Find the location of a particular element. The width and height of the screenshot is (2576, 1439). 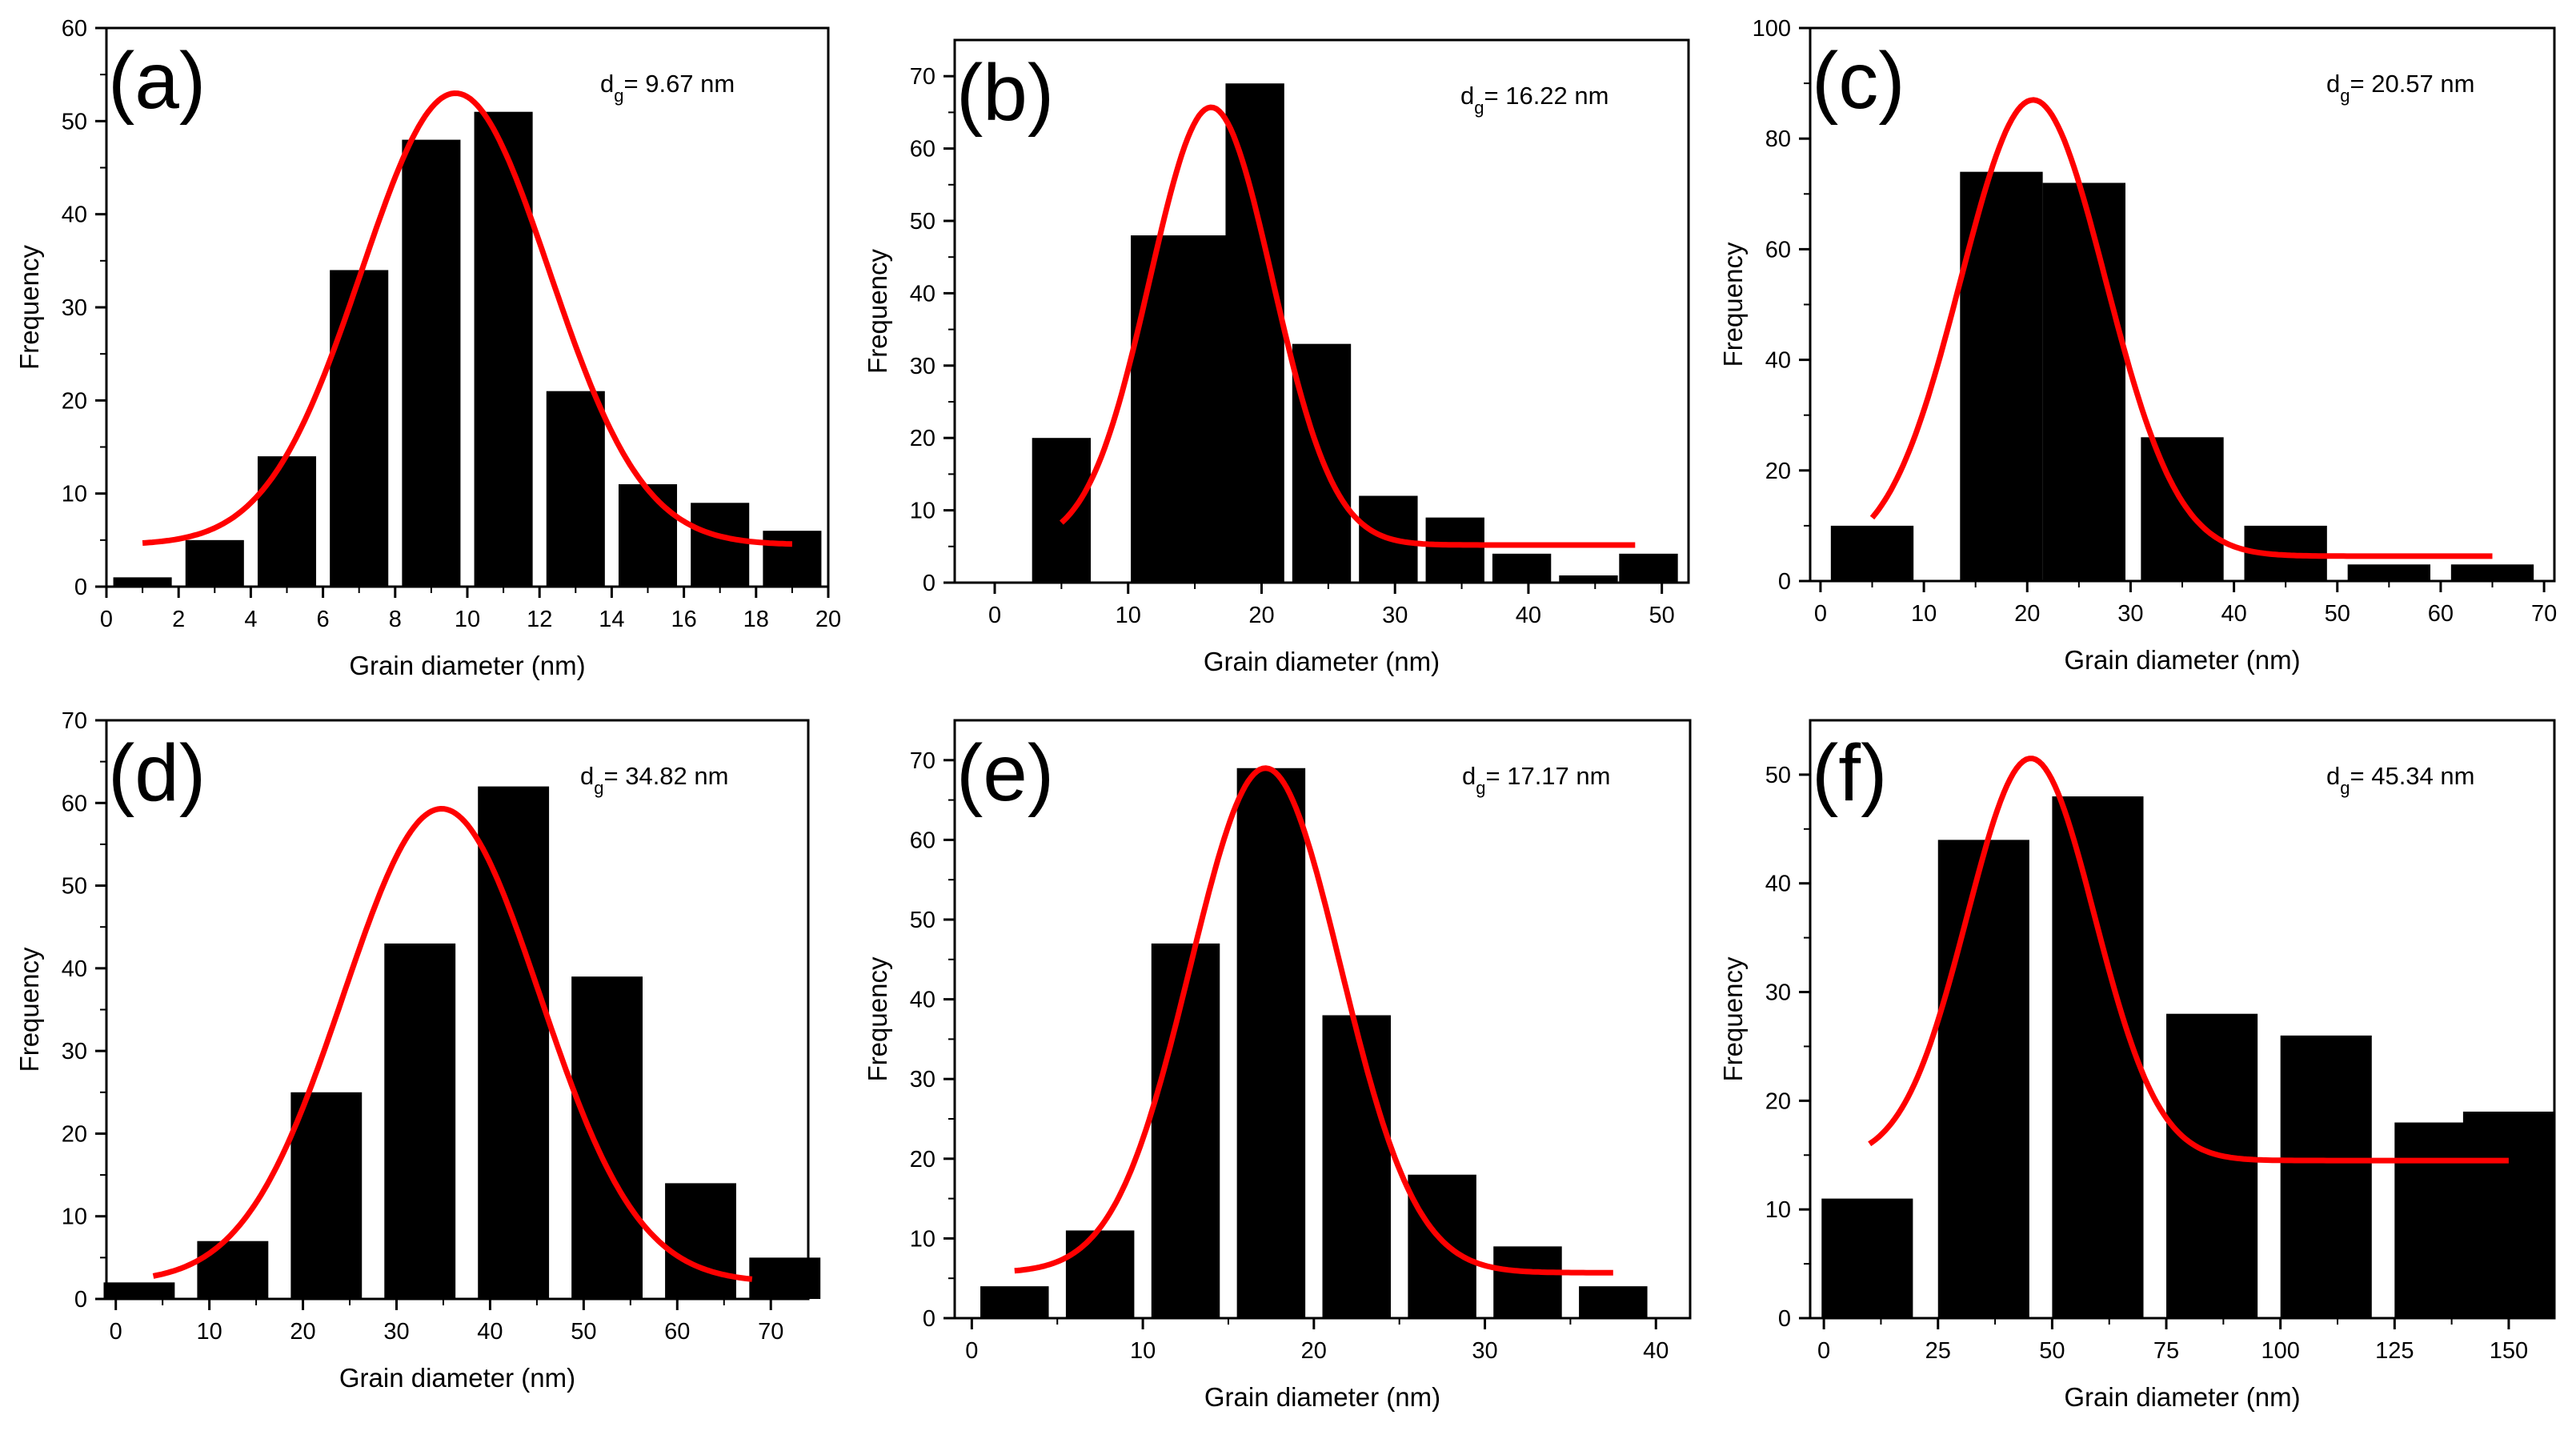

x-tick-label: 6 is located at coordinates (323, 619).